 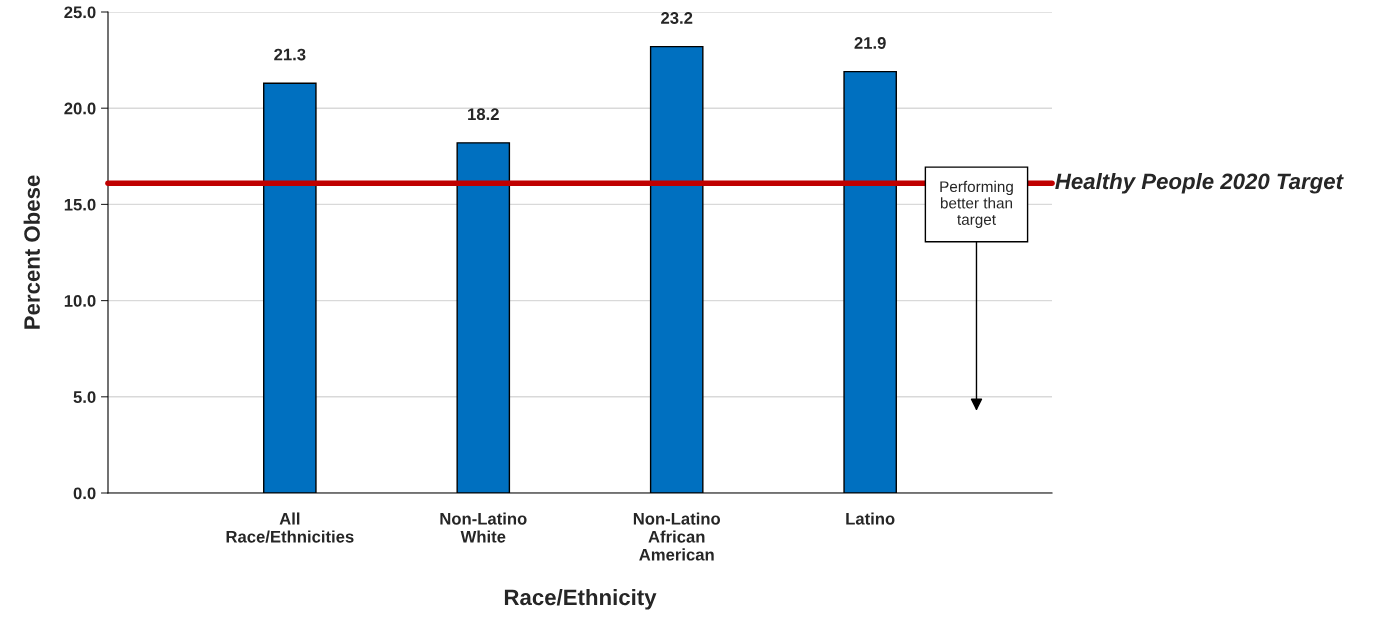 What do you see at coordinates (290, 54) in the screenshot?
I see `data-label: 21.3` at bounding box center [290, 54].